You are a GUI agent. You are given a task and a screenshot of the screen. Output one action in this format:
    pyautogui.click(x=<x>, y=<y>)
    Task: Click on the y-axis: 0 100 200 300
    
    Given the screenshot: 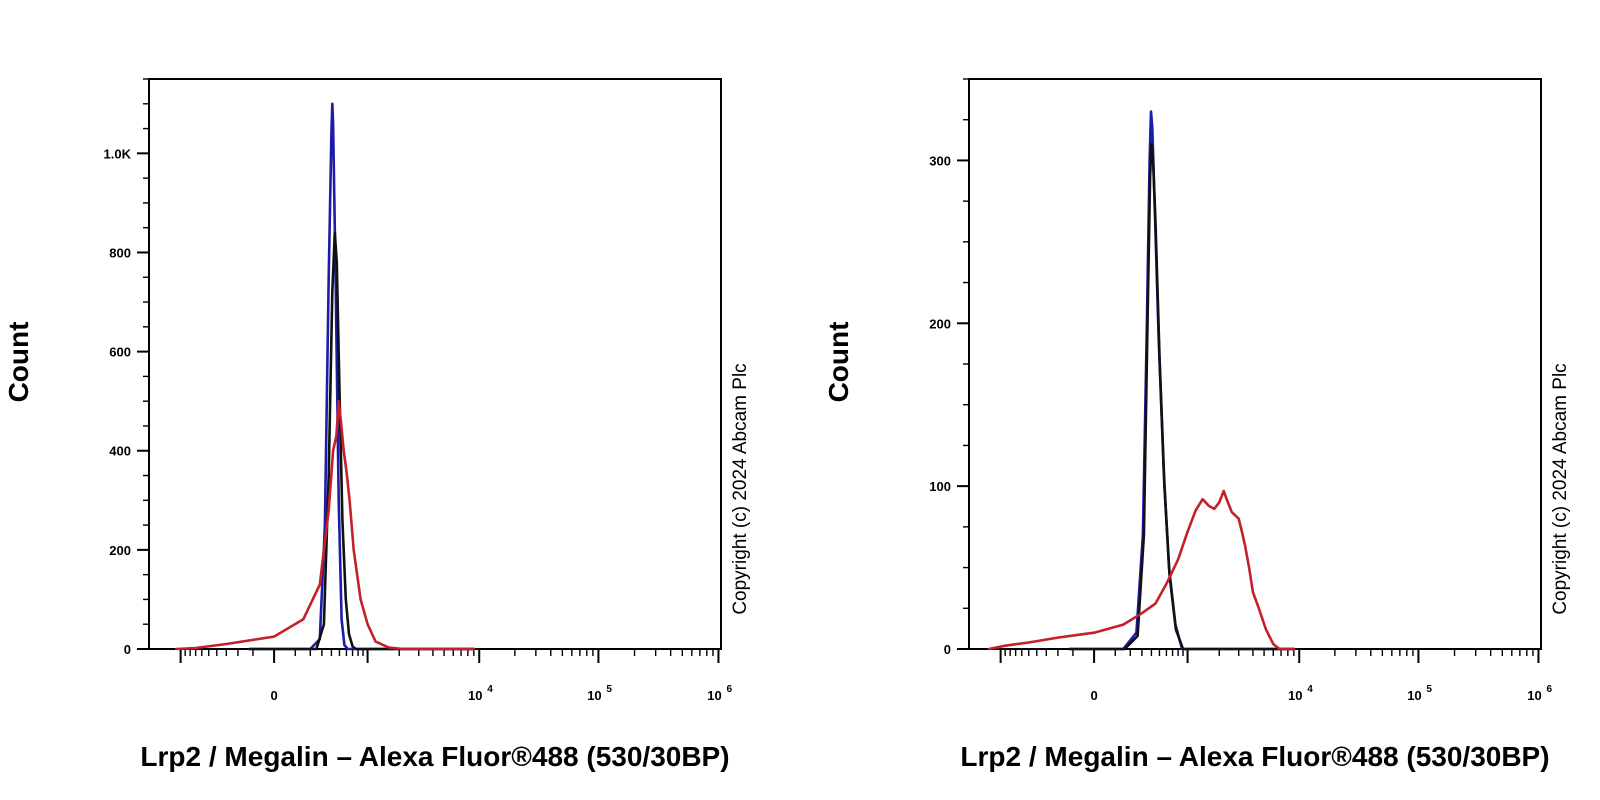 What is the action you would take?
    pyautogui.click(x=949, y=367)
    